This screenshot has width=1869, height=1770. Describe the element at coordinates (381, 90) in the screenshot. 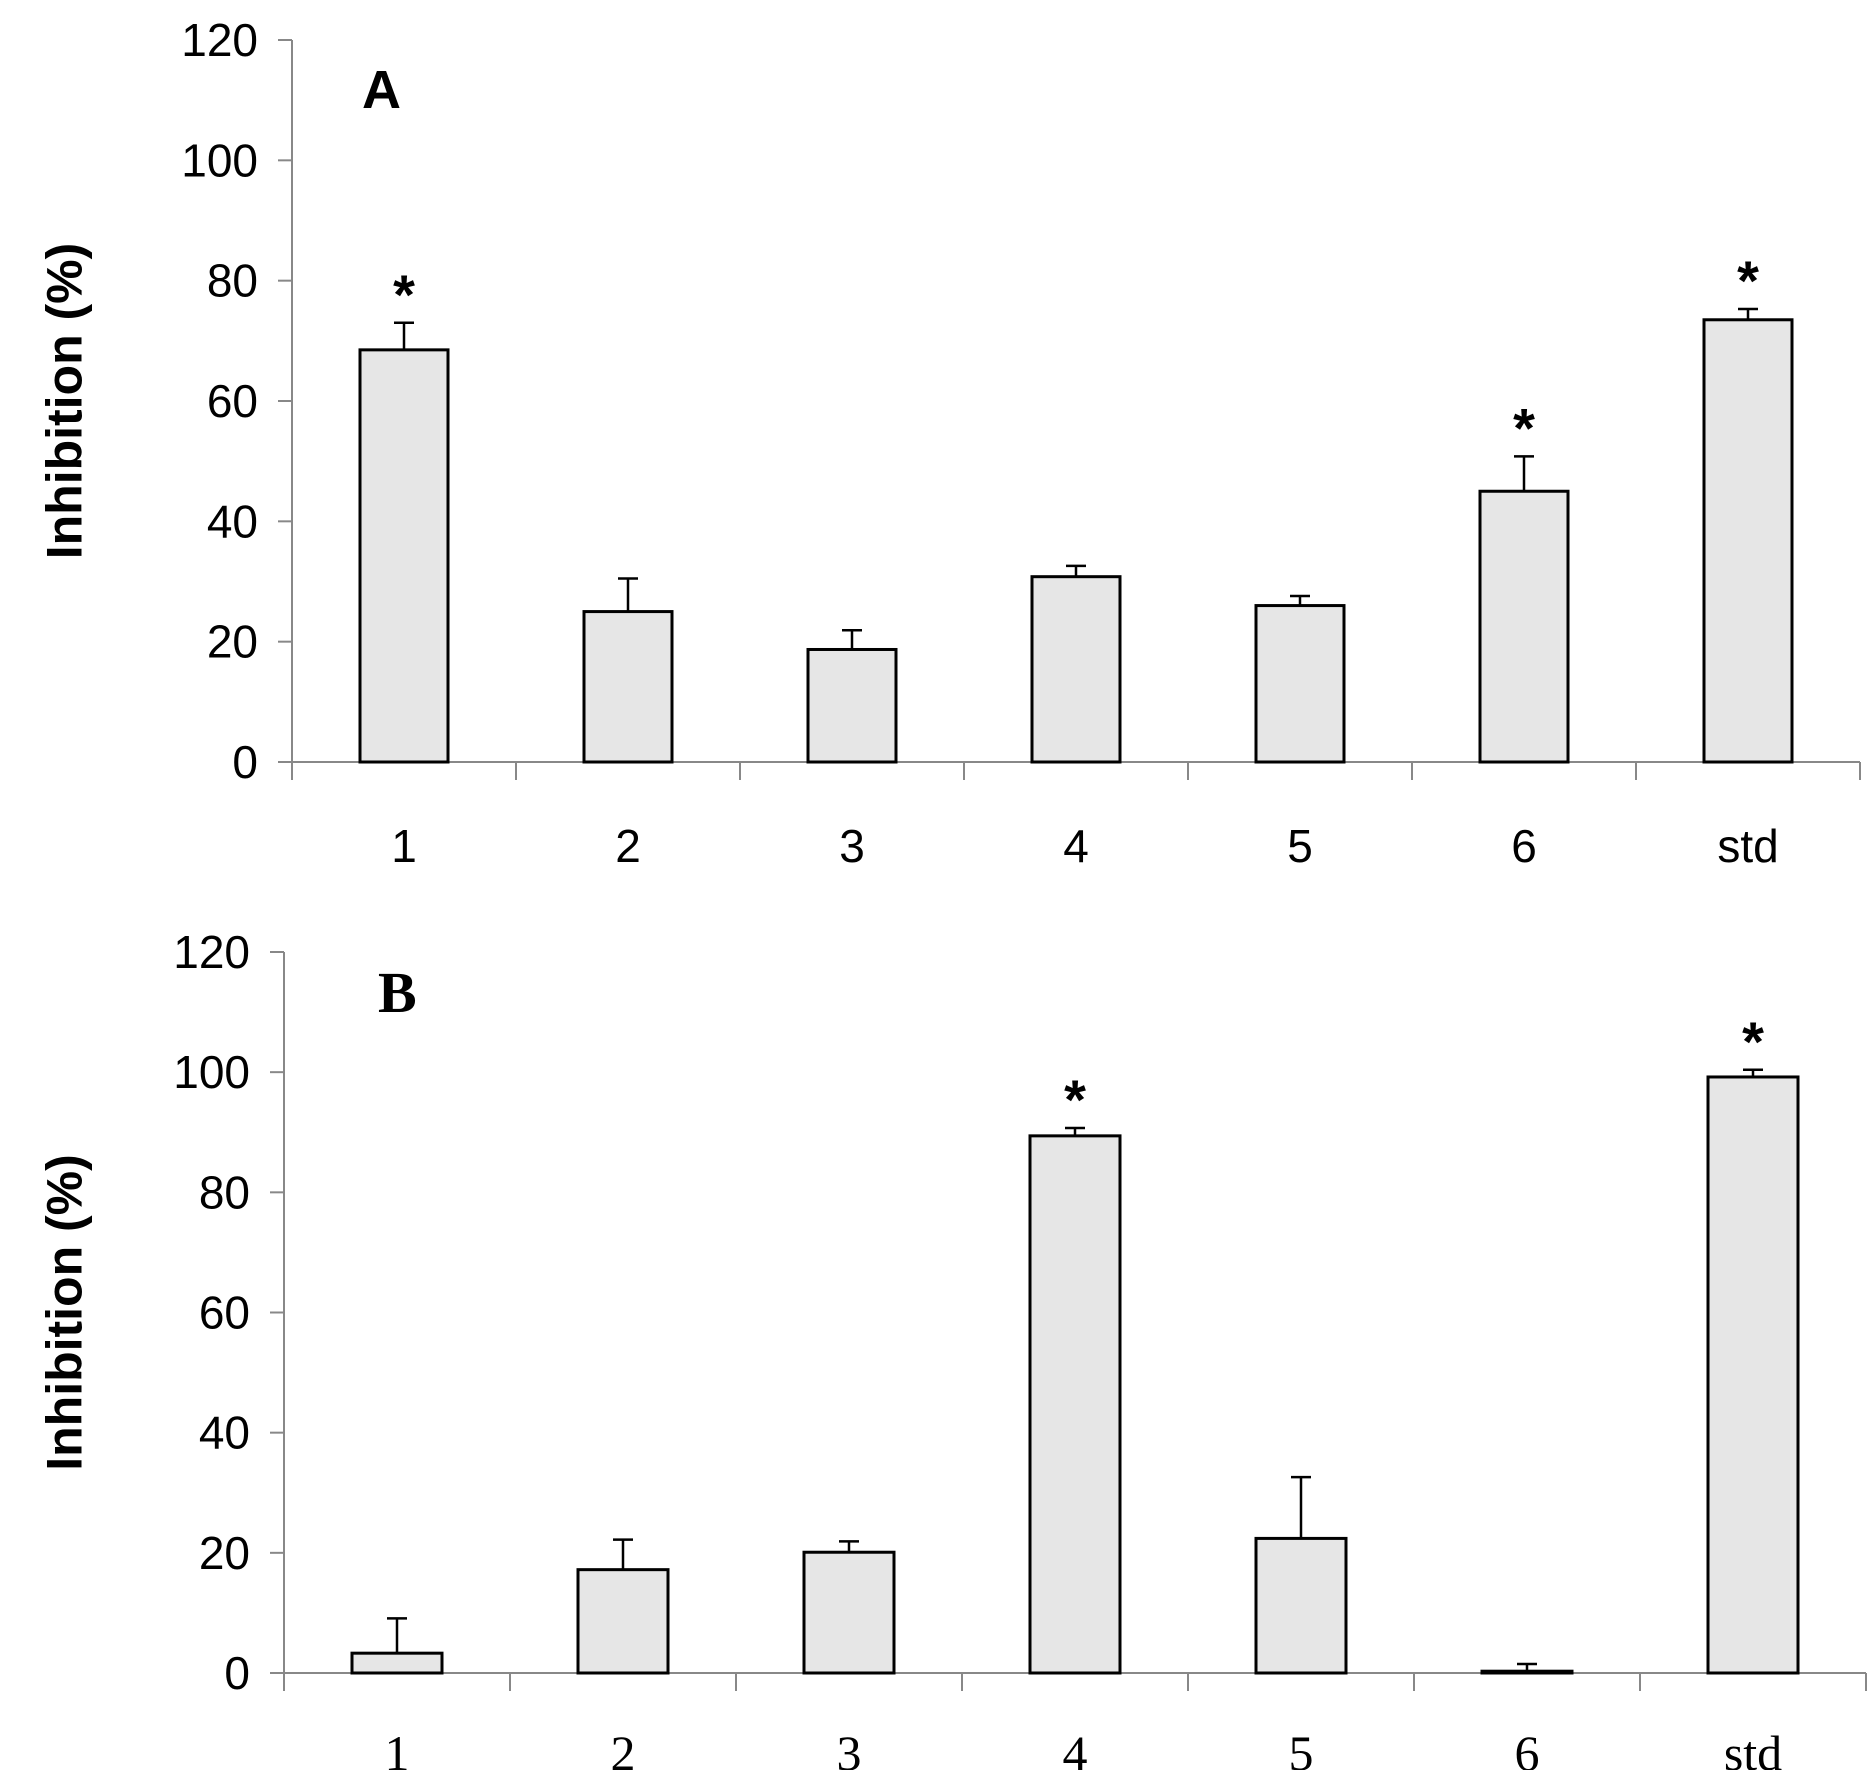

I see `panel-label: A` at that location.